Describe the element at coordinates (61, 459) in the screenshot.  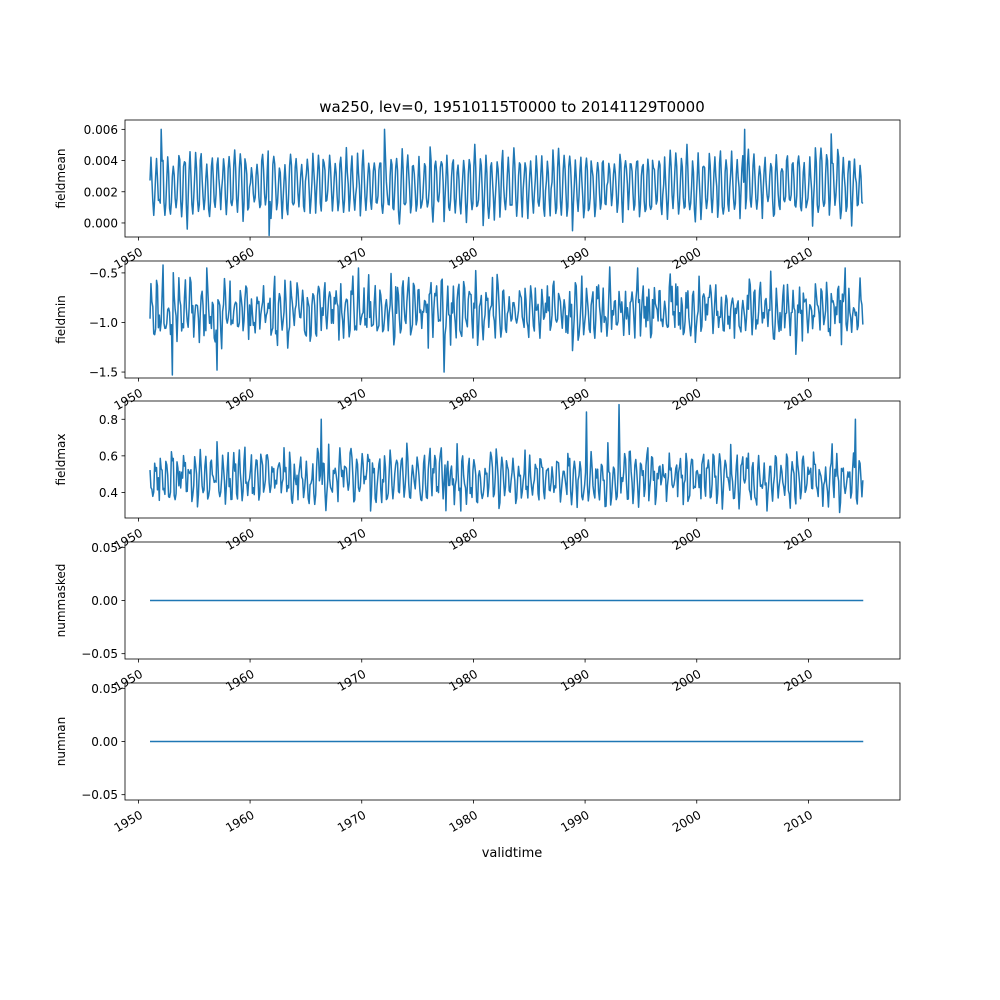
I see `y-axis-label: fieldmax` at that location.